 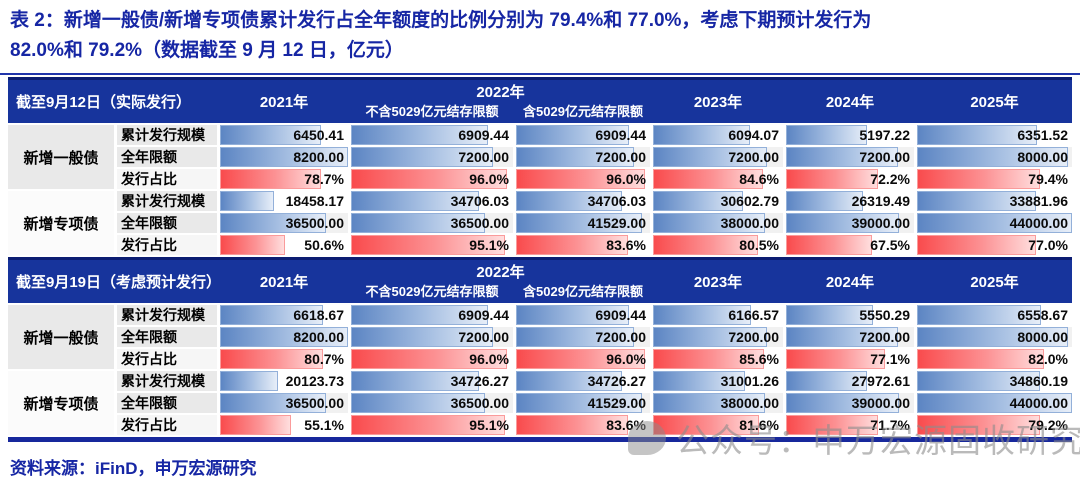 What do you see at coordinates (1038, 201) in the screenshot?
I see `cell-value: 33881.96` at bounding box center [1038, 201].